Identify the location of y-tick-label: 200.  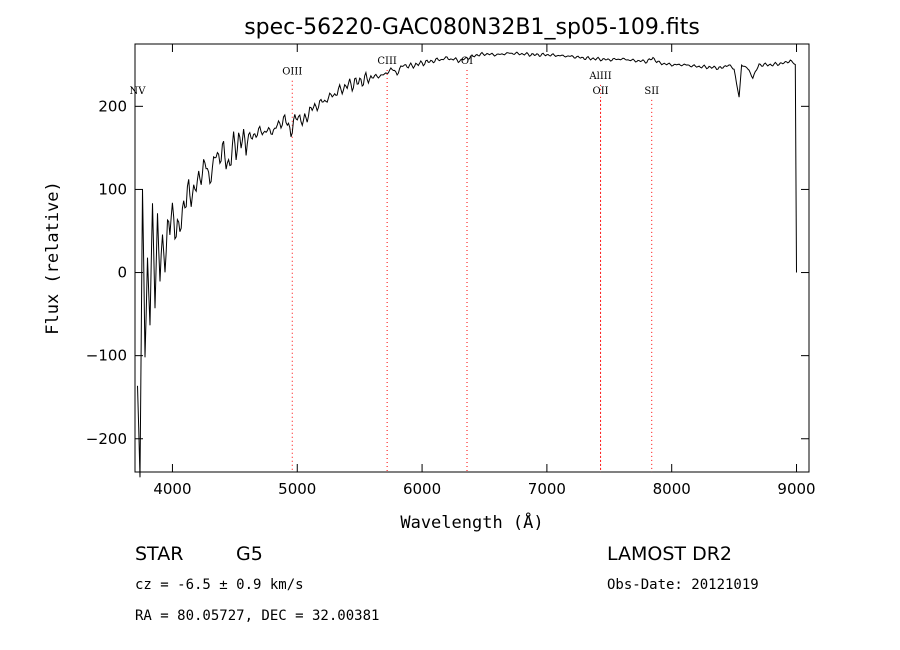
(112, 106).